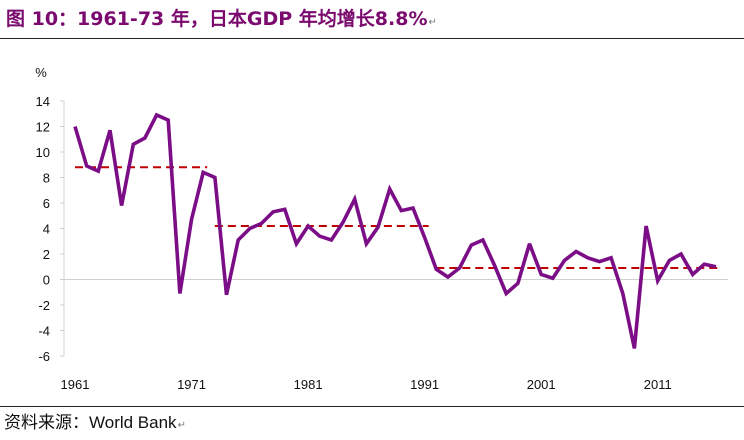 Image resolution: width=744 pixels, height=440 pixels. Describe the element at coordinates (46, 280) in the screenshot. I see `y-tick-label: 0` at that location.